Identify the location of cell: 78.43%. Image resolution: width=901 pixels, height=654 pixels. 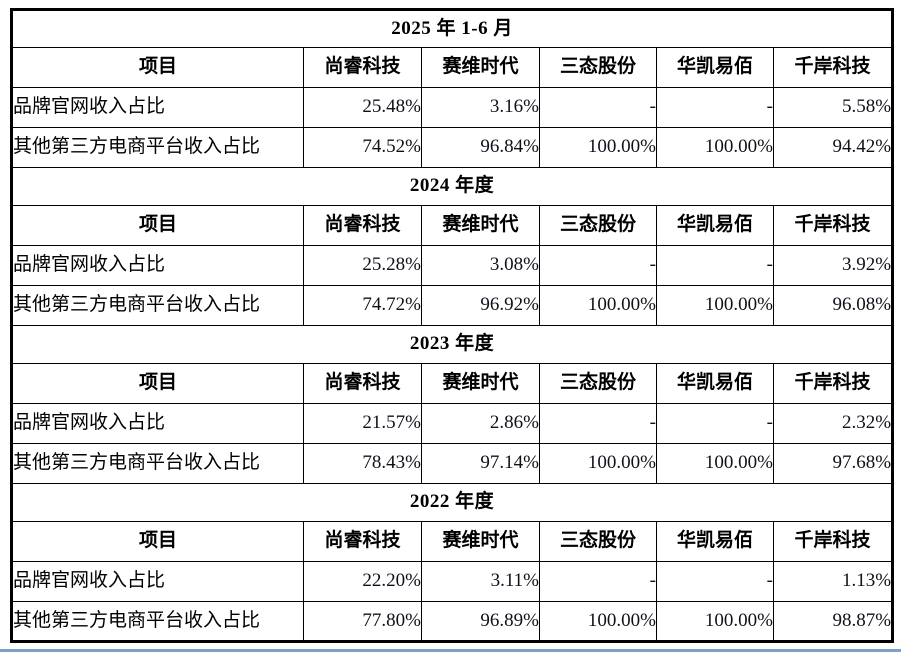
(362, 463).